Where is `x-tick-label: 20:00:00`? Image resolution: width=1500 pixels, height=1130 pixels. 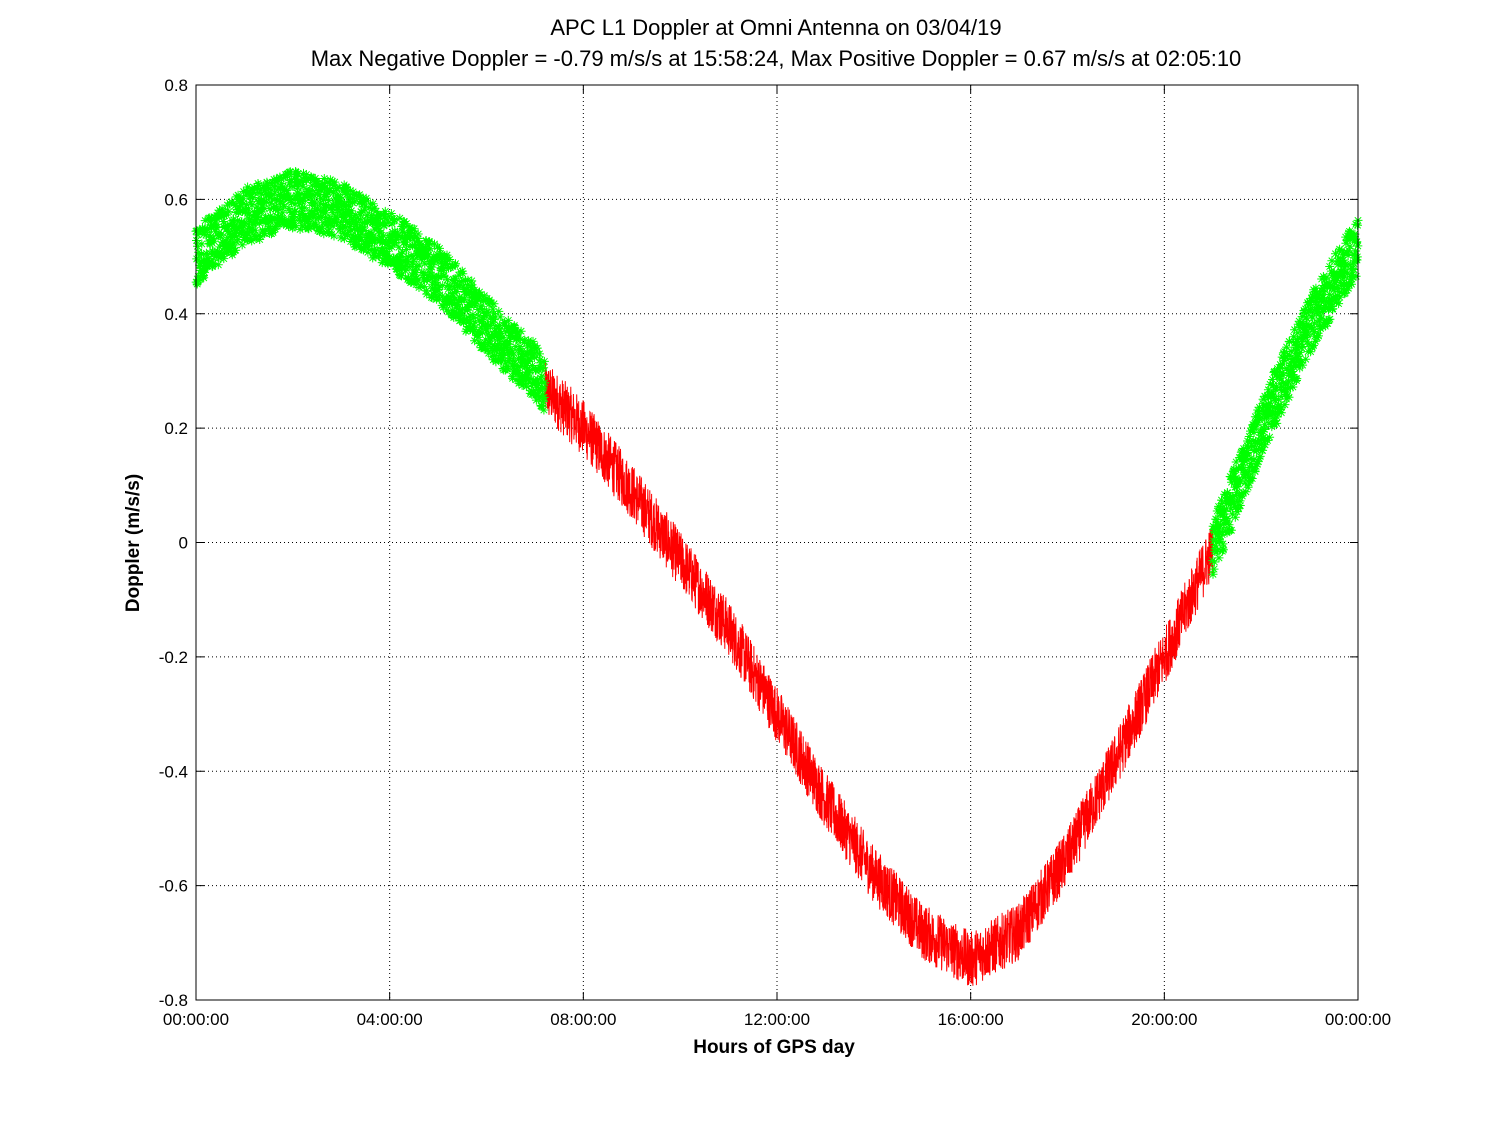
x-tick-label: 20:00:00 is located at coordinates (1164, 1019).